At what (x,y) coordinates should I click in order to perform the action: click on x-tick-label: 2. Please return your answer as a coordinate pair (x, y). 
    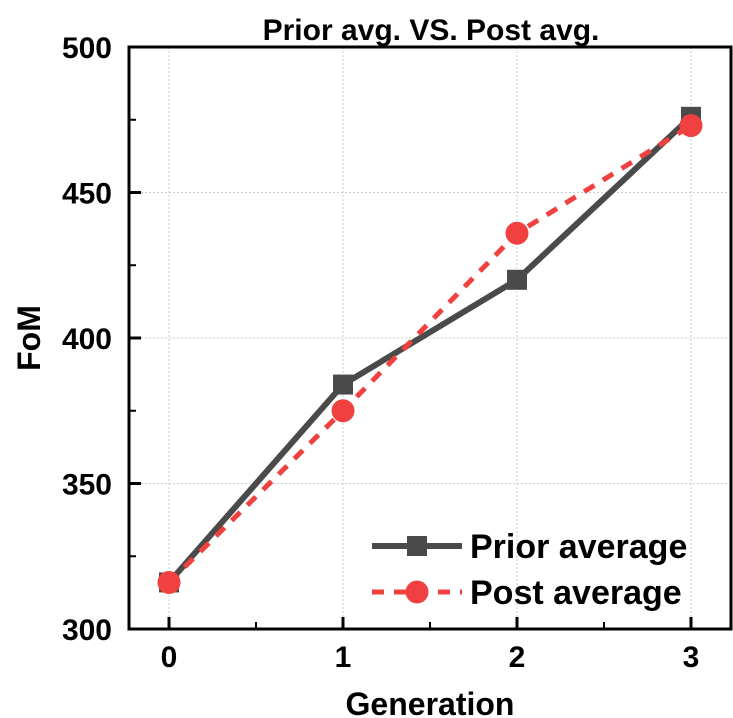
    Looking at the image, I should click on (517, 657).